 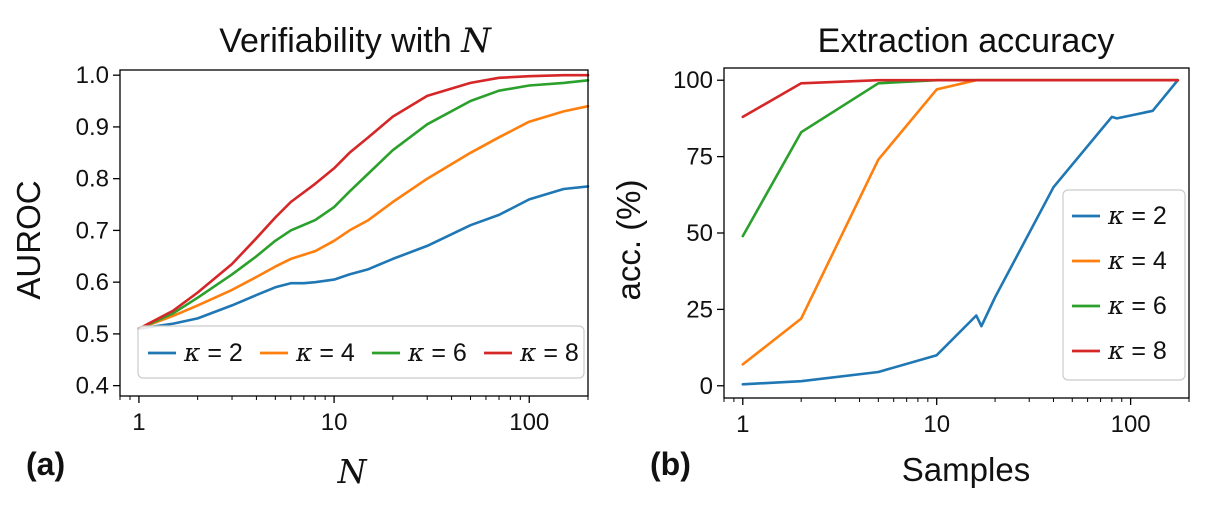 I want to click on chart-a-legend-items: κ = 2 κ = 4 κ = 6 κ = 8, so click(x=363, y=352).